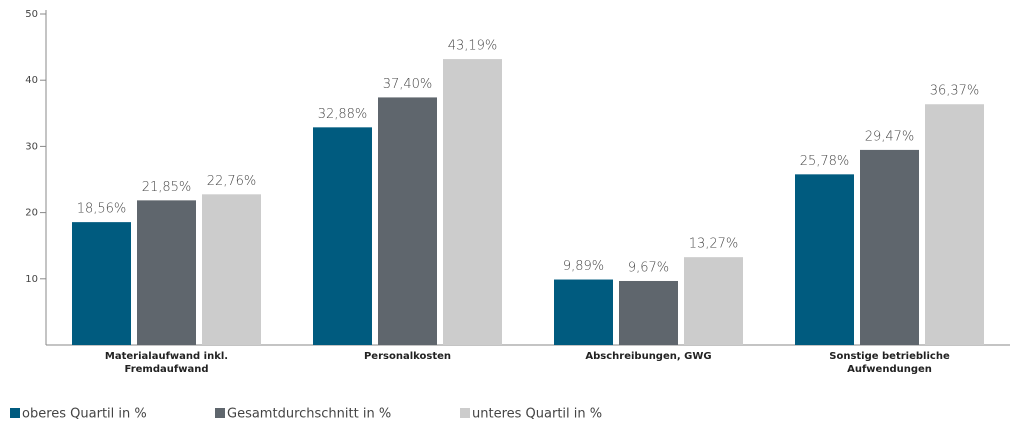 The width and height of the screenshot is (1027, 426). Describe the element at coordinates (232, 181) in the screenshot. I see `data-label: 22,76%` at that location.